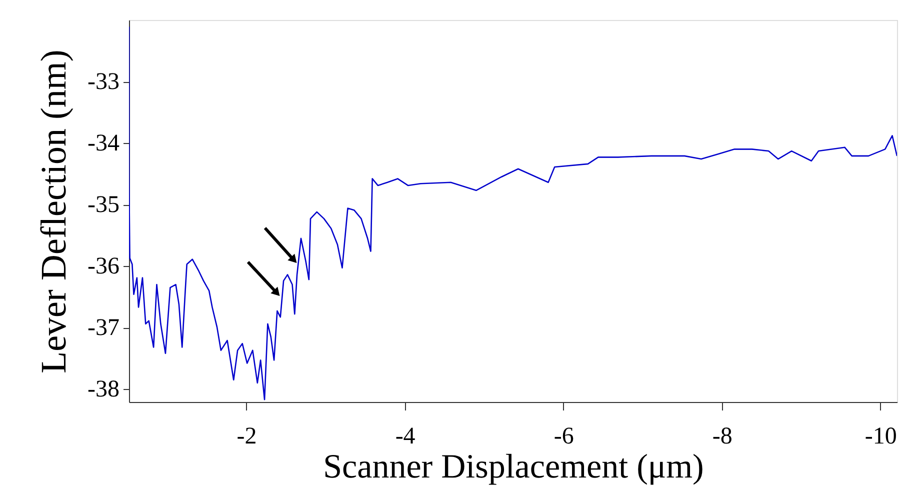 The width and height of the screenshot is (908, 503). I want to click on x-tick-label: -6, so click(564, 437).